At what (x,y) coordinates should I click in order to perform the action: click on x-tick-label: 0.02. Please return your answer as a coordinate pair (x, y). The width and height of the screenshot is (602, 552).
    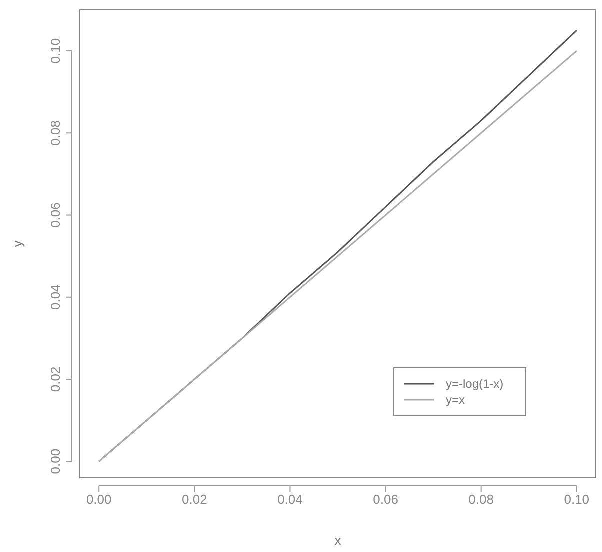
    Looking at the image, I should click on (195, 500).